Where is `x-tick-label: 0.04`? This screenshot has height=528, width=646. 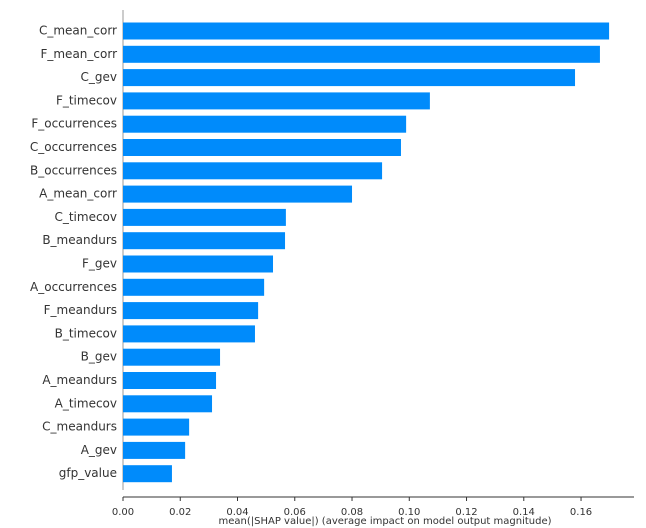 x-tick-label: 0.04 is located at coordinates (237, 512).